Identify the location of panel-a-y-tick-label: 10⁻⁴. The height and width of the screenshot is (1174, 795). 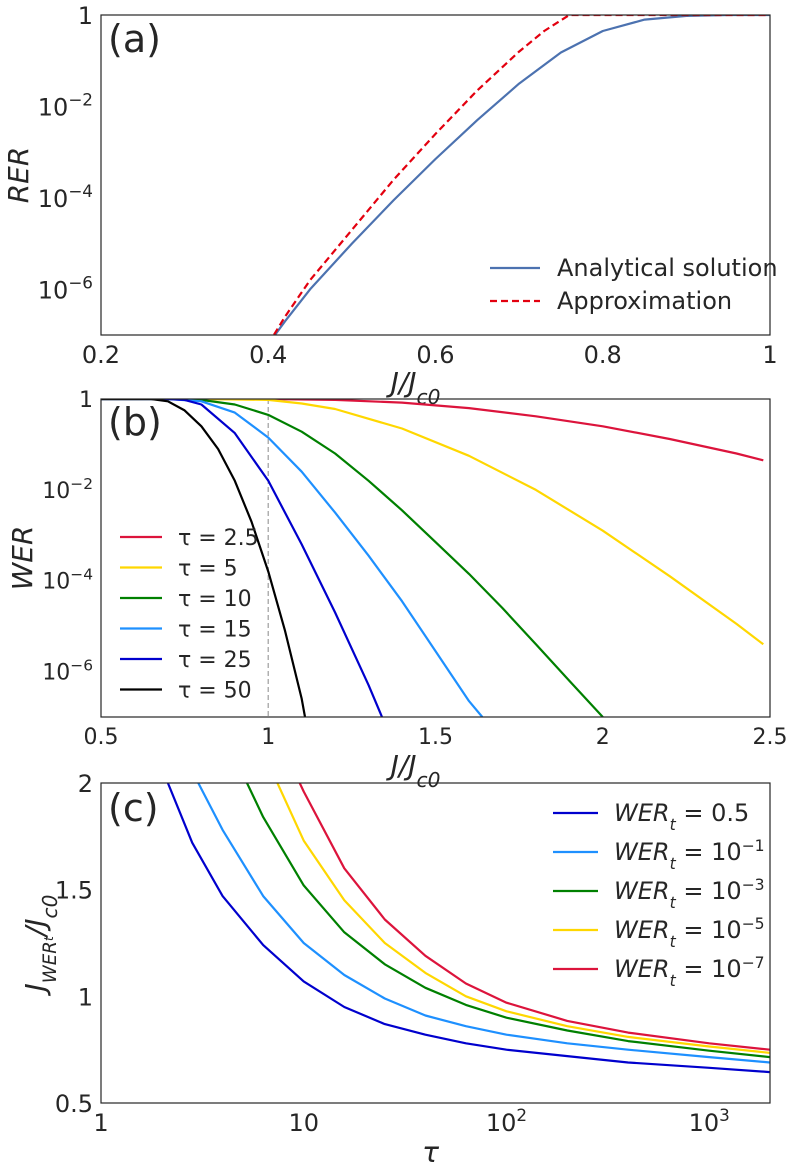
(65, 197).